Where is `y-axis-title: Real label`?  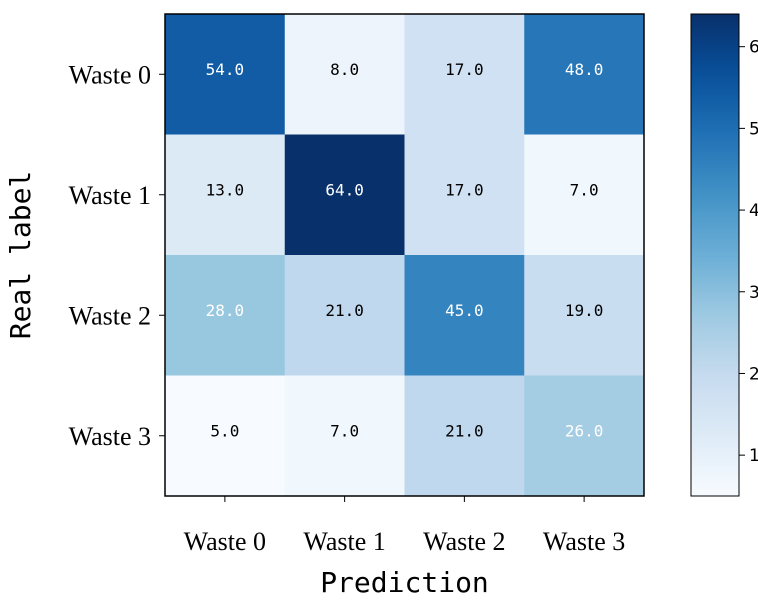 y-axis-title: Real label is located at coordinates (20, 255).